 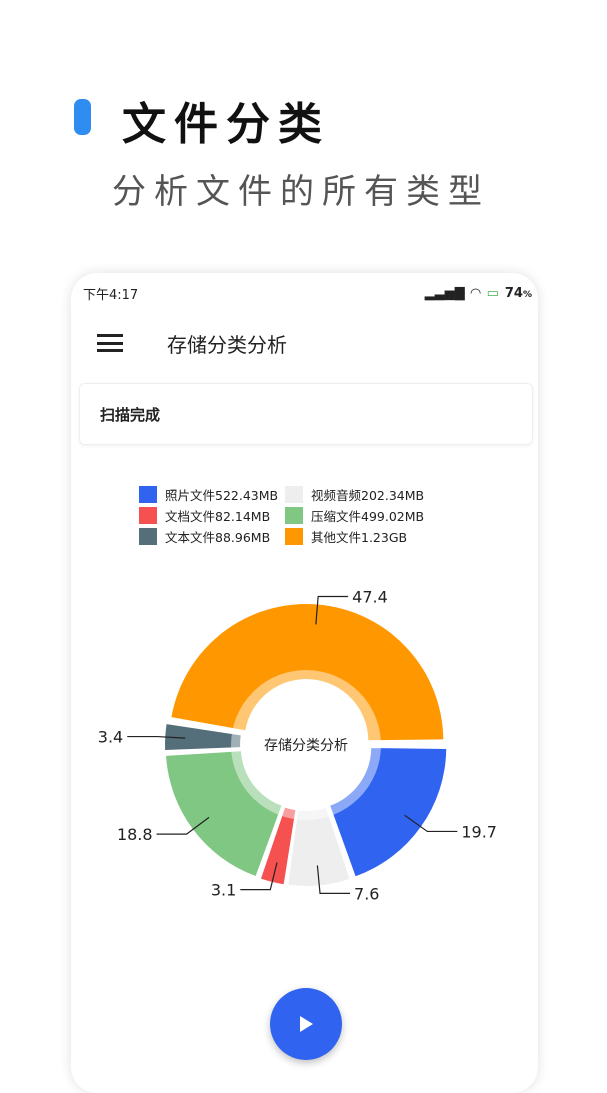 I want to click on battery-icon: ▭, so click(x=492, y=293).